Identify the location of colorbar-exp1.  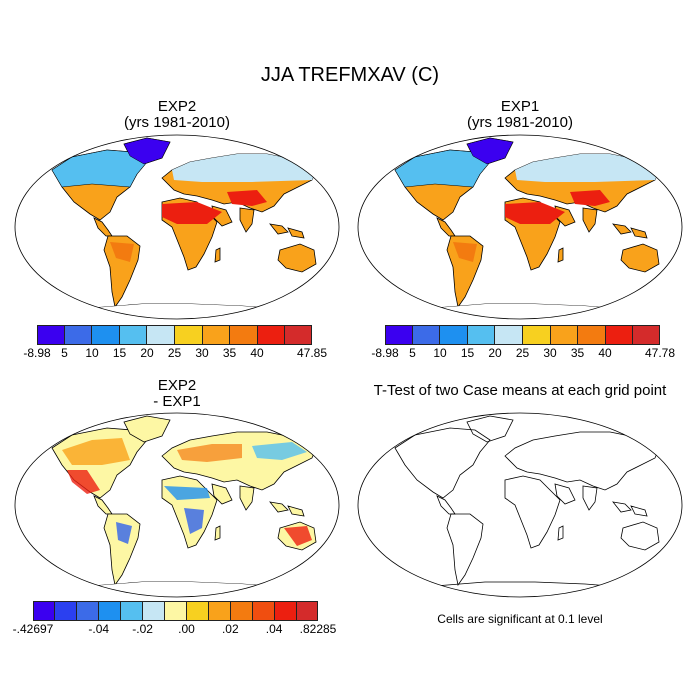
(522, 335).